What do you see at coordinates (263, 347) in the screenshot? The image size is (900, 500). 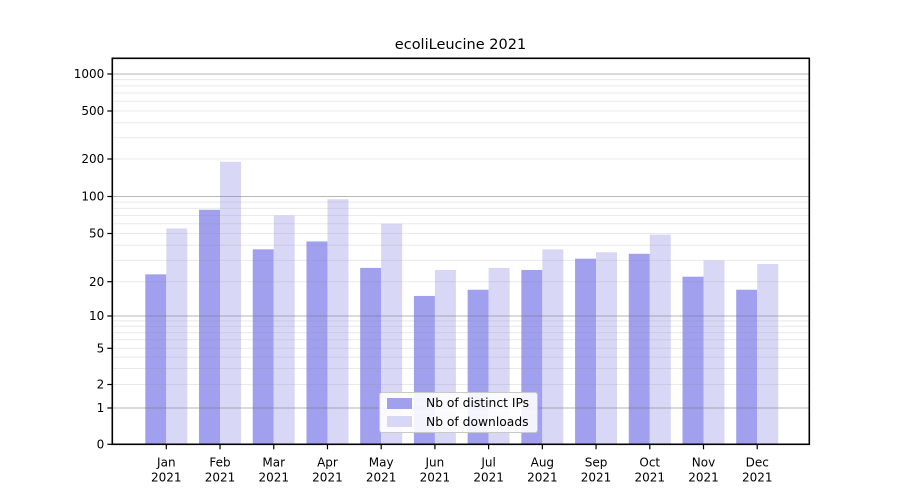 I see `bar-mar-distinct-ips` at bounding box center [263, 347].